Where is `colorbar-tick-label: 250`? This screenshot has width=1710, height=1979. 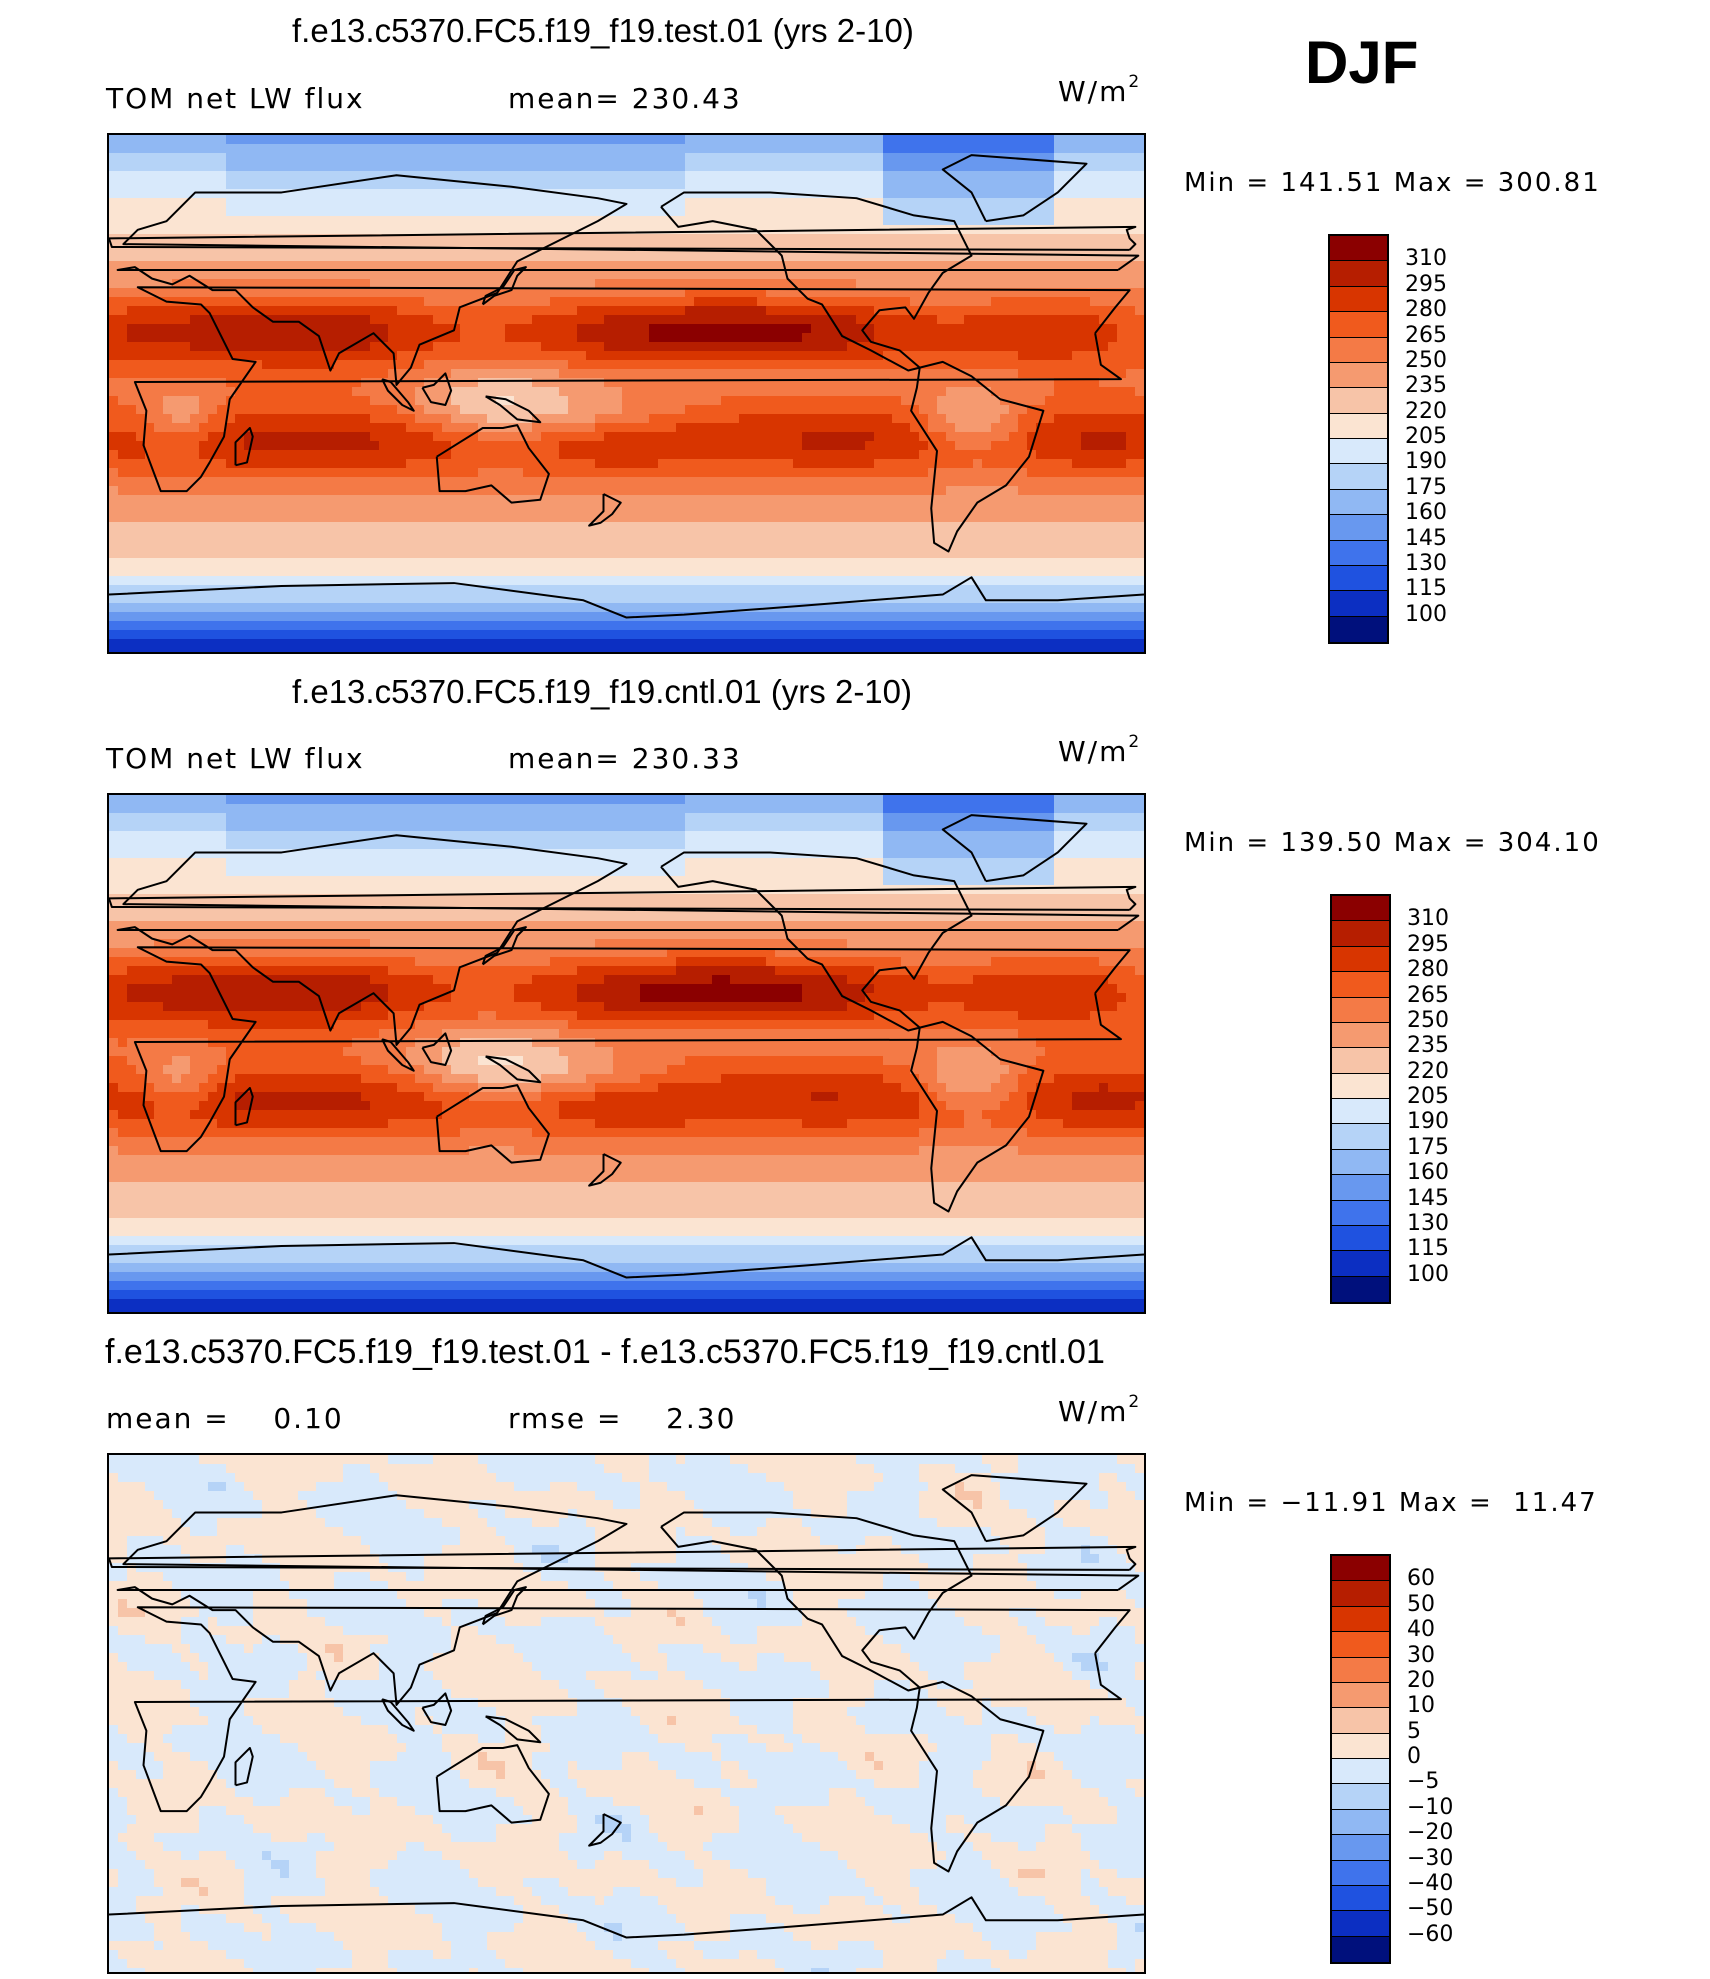 colorbar-tick-label: 250 is located at coordinates (1426, 360).